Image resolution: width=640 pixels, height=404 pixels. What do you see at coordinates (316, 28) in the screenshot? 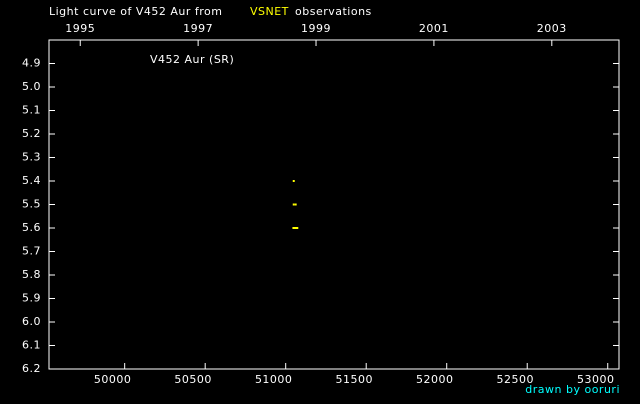
I see `x2-tick-label: 1999` at bounding box center [316, 28].